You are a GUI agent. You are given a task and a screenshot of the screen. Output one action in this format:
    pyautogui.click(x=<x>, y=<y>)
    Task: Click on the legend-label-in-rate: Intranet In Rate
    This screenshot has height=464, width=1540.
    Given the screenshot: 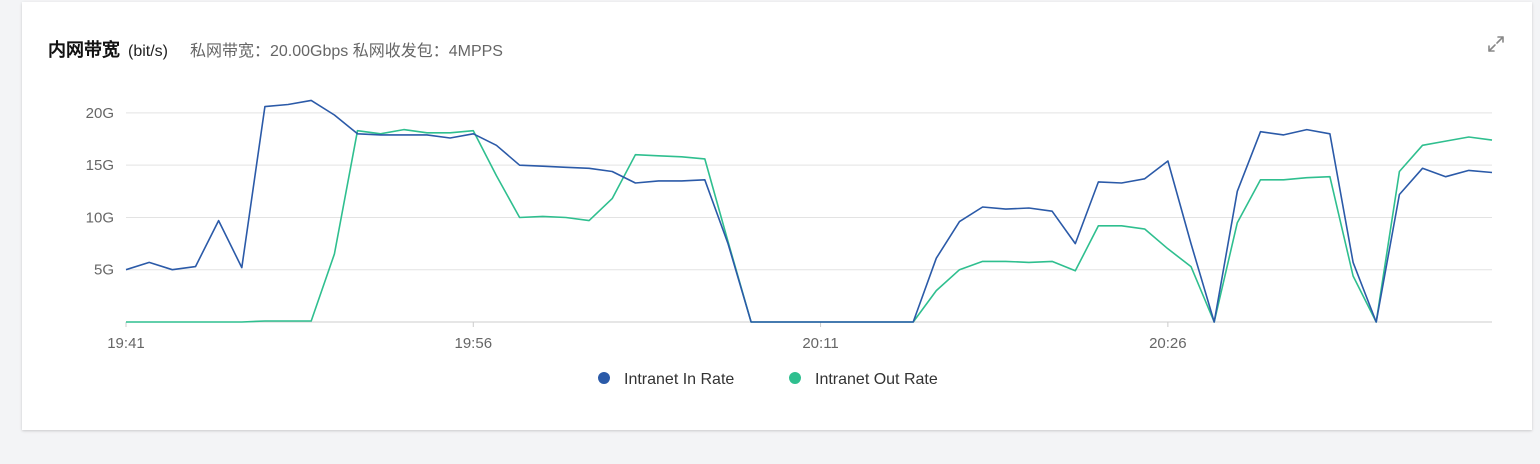 What is the action you would take?
    pyautogui.click(x=679, y=379)
    